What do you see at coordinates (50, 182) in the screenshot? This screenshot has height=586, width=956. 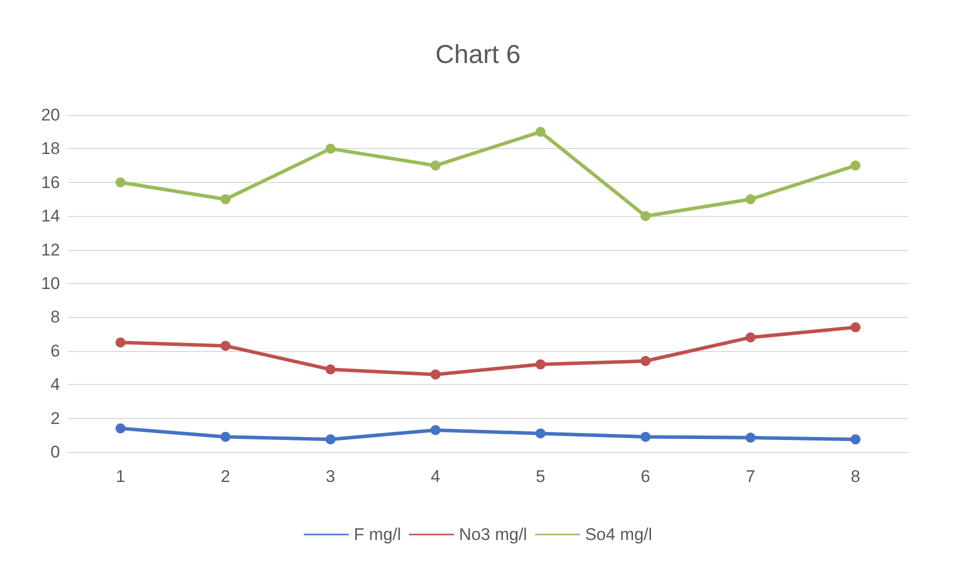 I see `y-tick-label: 16` at bounding box center [50, 182].